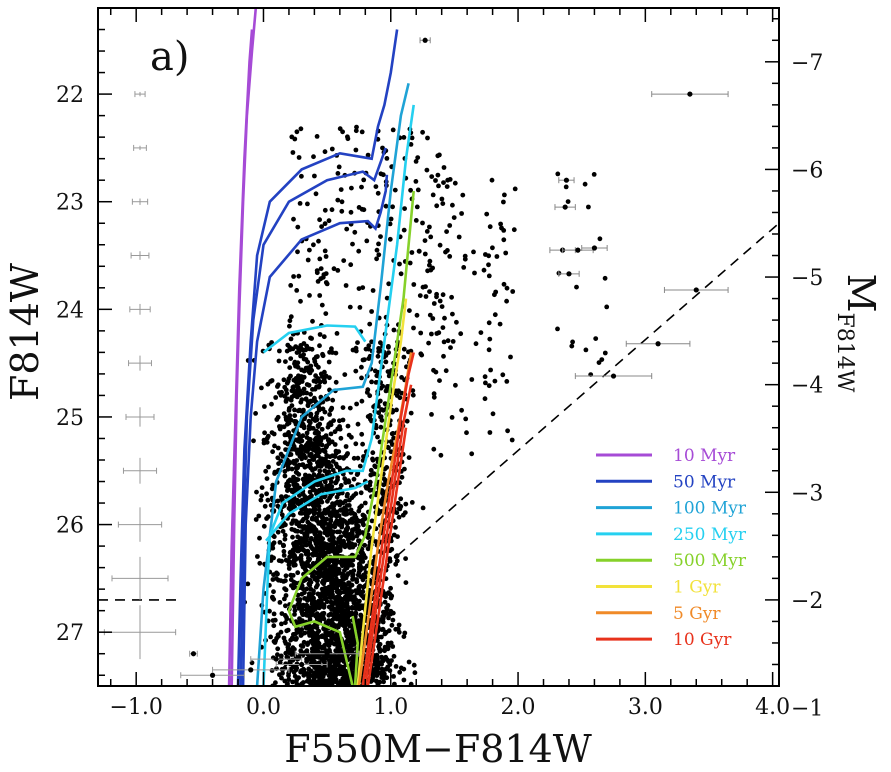  What do you see at coordinates (710, 561) in the screenshot?
I see `legend-entry: 500 Myr` at bounding box center [710, 561].